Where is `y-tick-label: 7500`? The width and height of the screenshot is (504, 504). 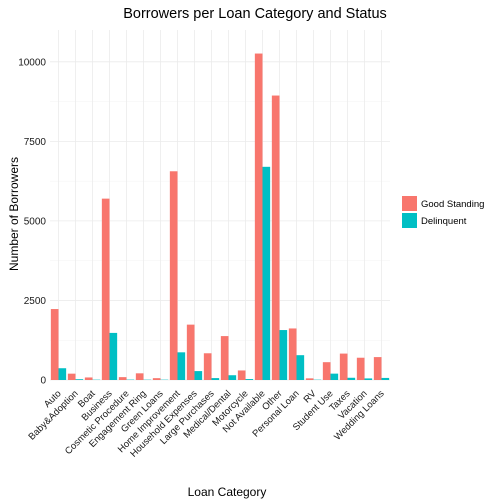
y-tick-label: 7500 is located at coordinates (35, 142).